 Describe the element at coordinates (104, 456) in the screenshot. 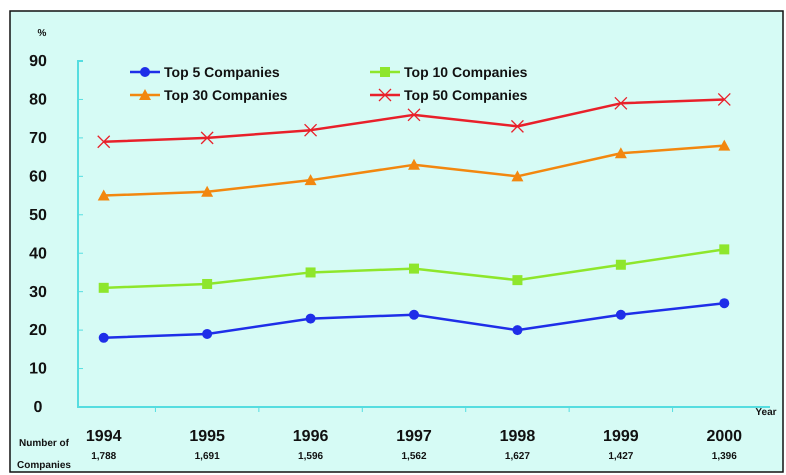

I see `text: 1,788` at that location.